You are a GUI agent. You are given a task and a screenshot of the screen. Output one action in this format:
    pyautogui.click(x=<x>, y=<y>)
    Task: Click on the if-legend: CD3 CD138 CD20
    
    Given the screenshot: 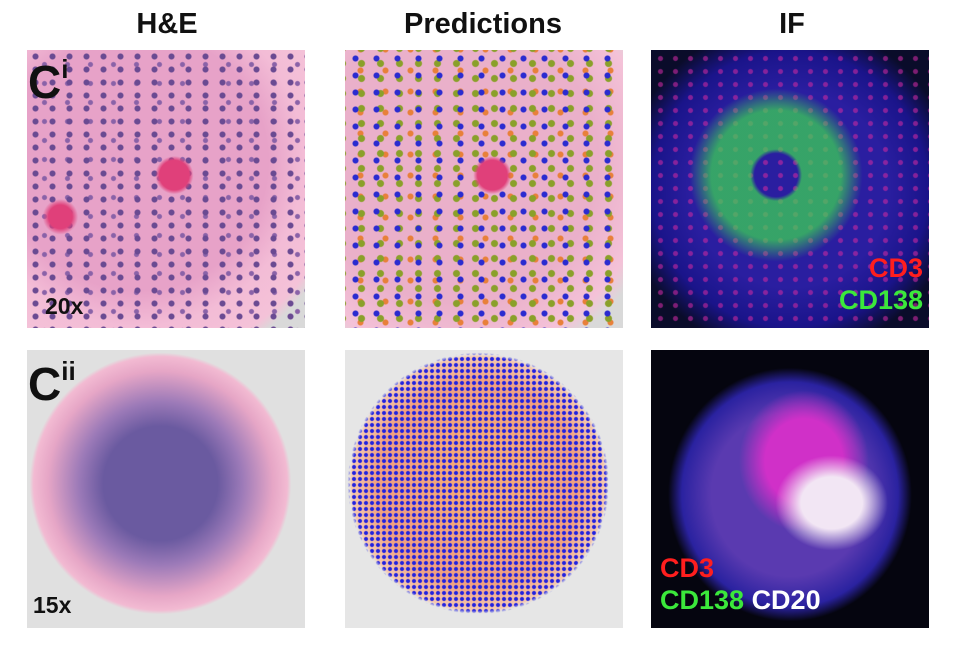 What is the action you would take?
    pyautogui.click(x=740, y=584)
    